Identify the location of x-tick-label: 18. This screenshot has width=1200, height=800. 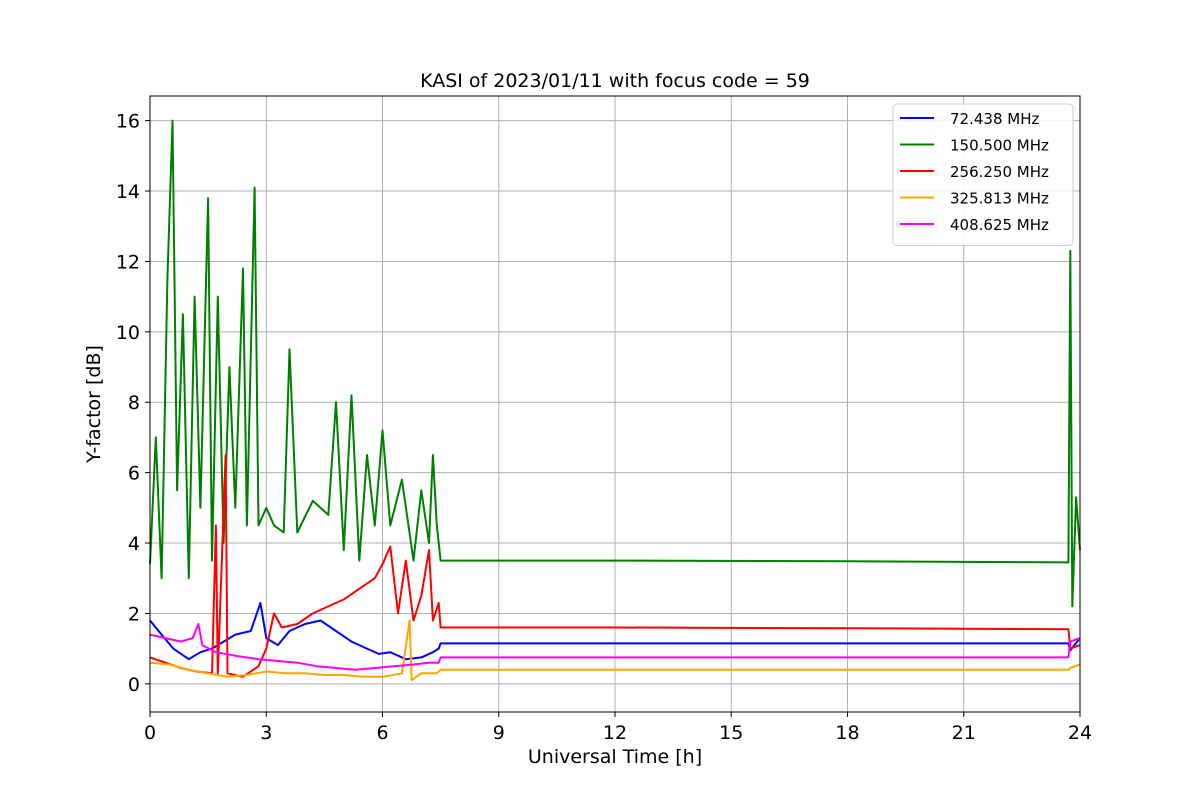
(847, 733).